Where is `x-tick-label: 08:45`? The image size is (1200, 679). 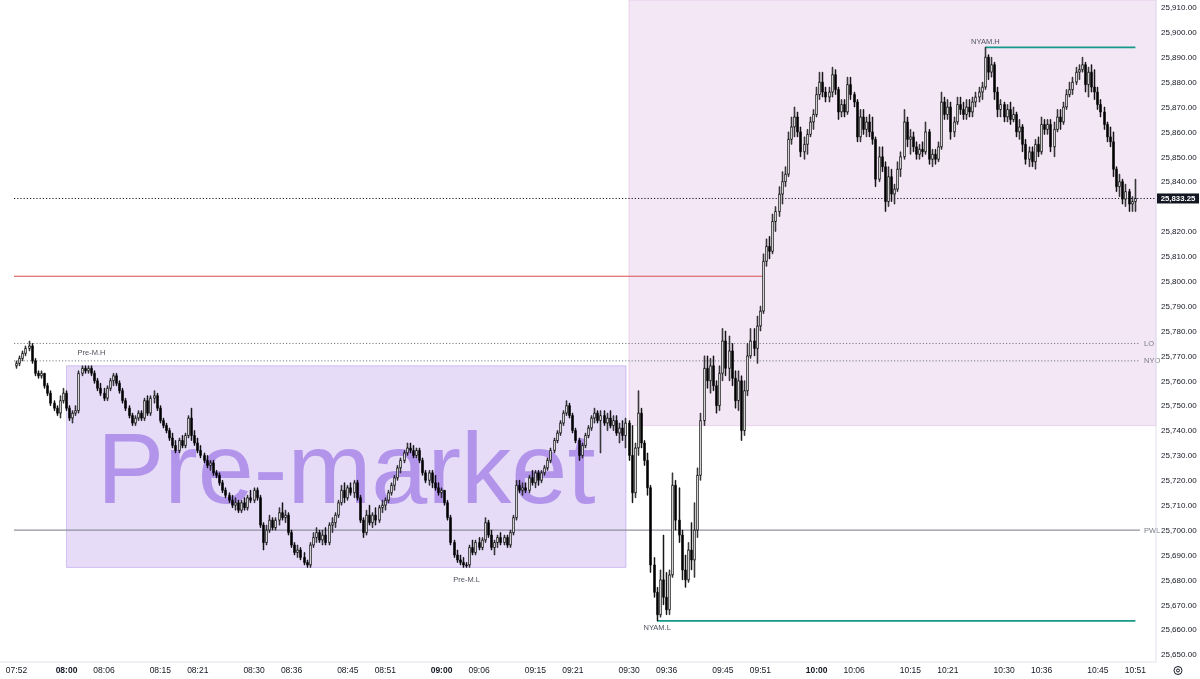
x-tick-label: 08:45 is located at coordinates (348, 670).